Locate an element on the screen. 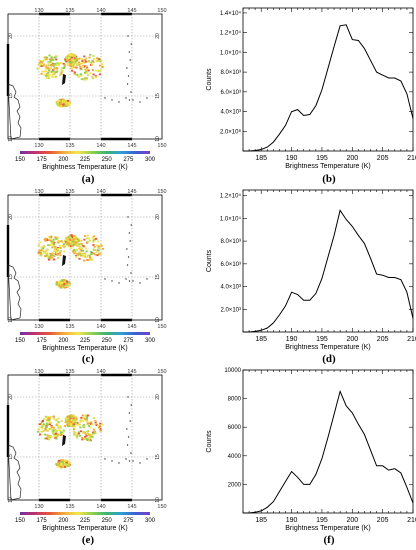 This screenshot has width=416, height=550. x-tick-label: 190 is located at coordinates (292, 158).